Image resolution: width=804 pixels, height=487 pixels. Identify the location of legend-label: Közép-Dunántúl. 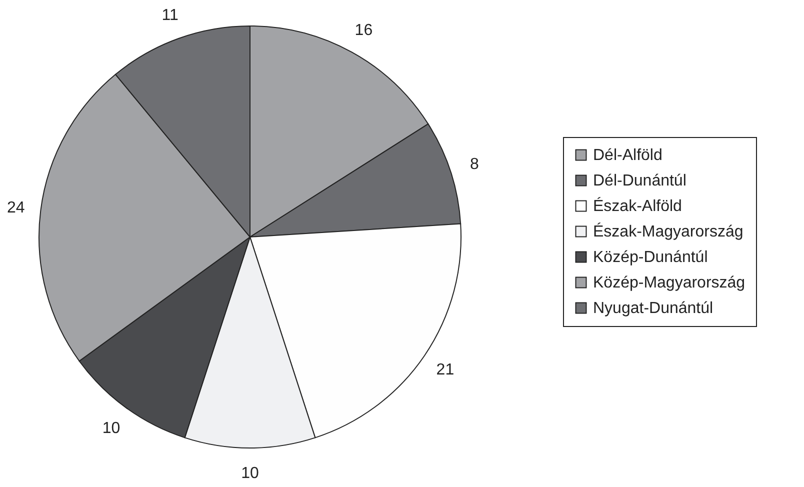
(650, 257).